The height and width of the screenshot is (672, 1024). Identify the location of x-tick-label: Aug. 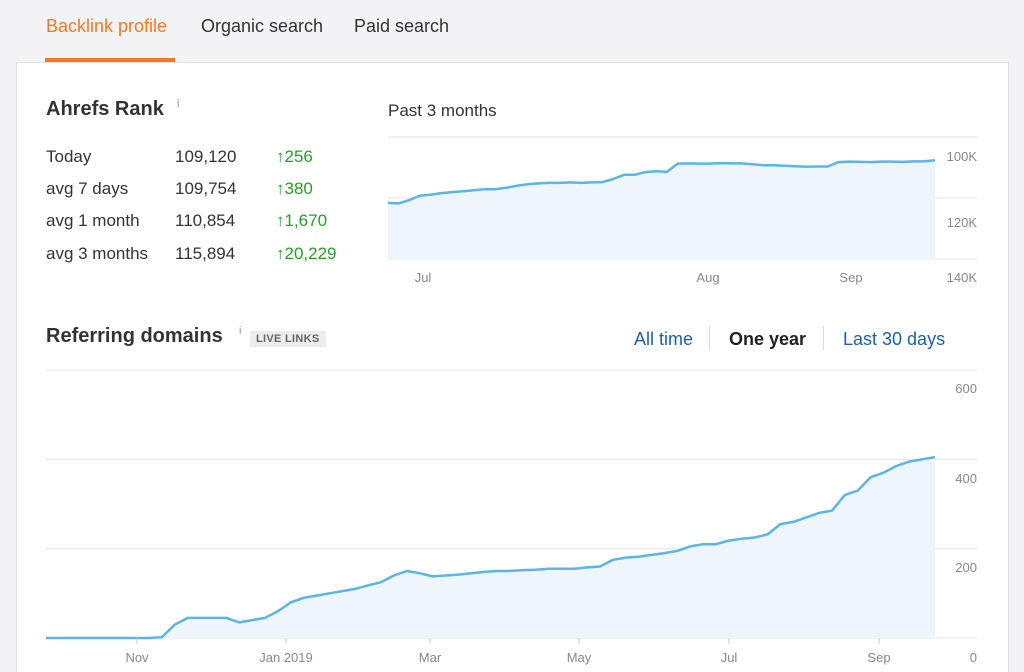
(707, 277).